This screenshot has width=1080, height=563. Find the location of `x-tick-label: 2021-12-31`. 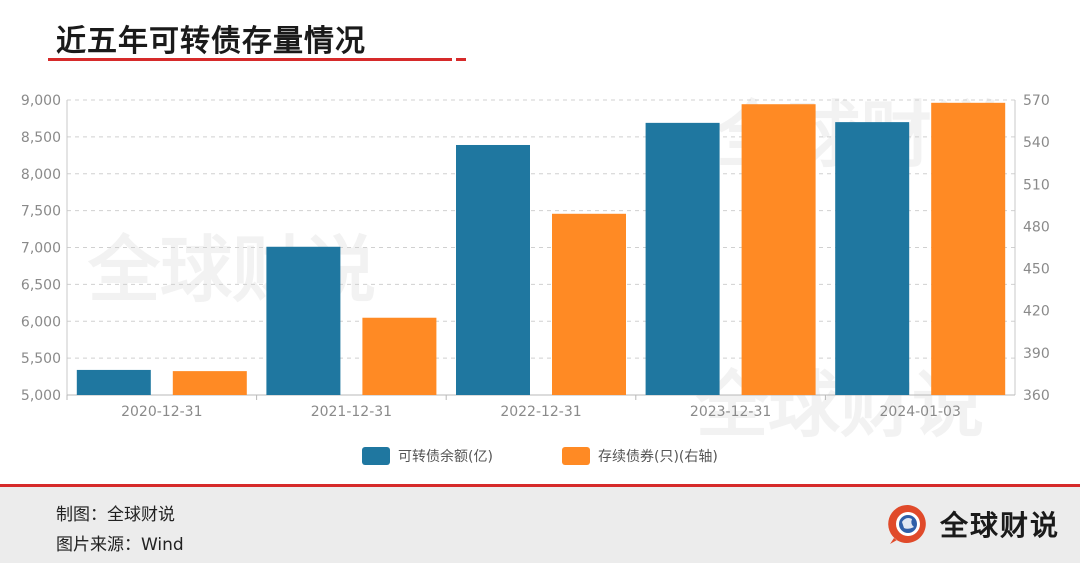

x-tick-label: 2021-12-31 is located at coordinates (351, 412).